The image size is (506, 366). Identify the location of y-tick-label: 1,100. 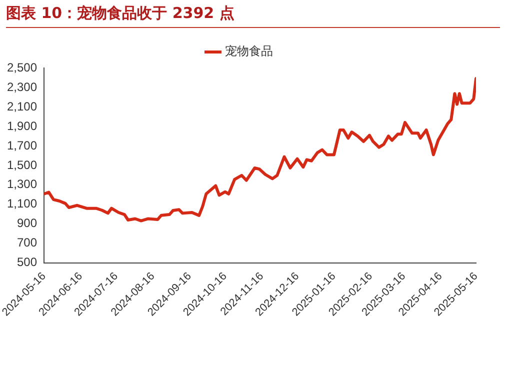
(22, 203).